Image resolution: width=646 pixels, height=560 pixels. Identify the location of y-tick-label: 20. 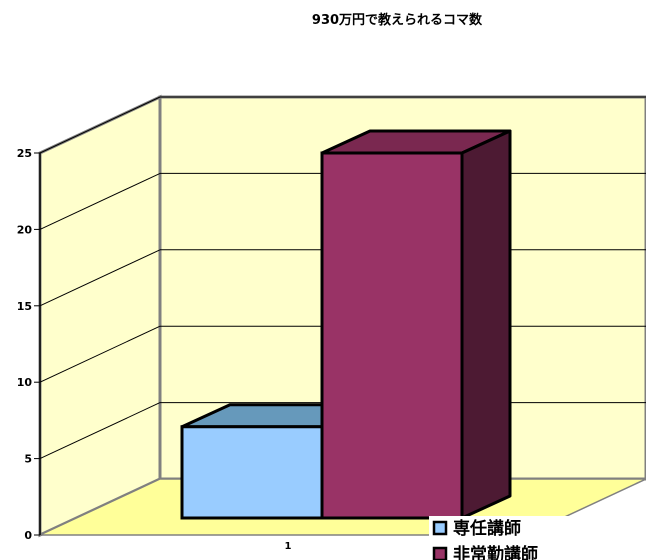
(25, 229).